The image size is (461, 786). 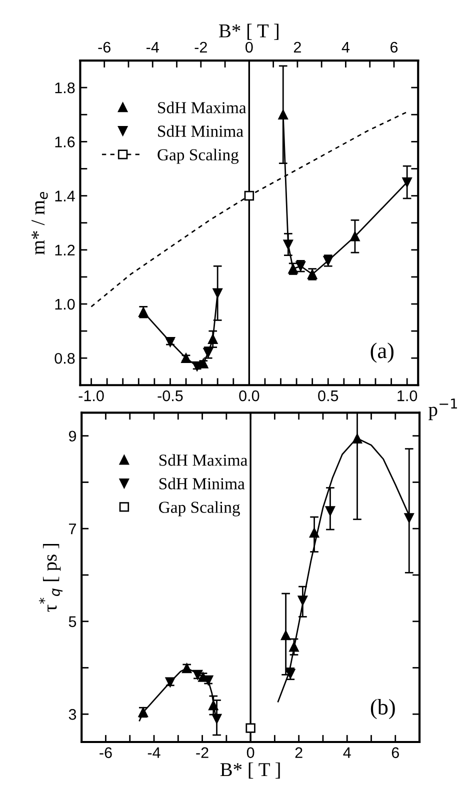 I want to click on annotation: (b), so click(x=382, y=709).